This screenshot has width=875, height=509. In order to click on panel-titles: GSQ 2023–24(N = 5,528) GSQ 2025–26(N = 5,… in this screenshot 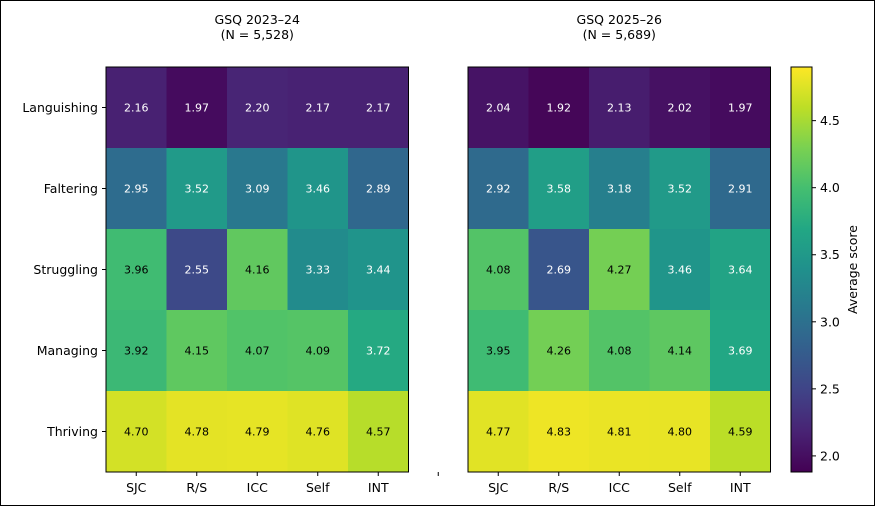, I will do `click(438, 27)`.